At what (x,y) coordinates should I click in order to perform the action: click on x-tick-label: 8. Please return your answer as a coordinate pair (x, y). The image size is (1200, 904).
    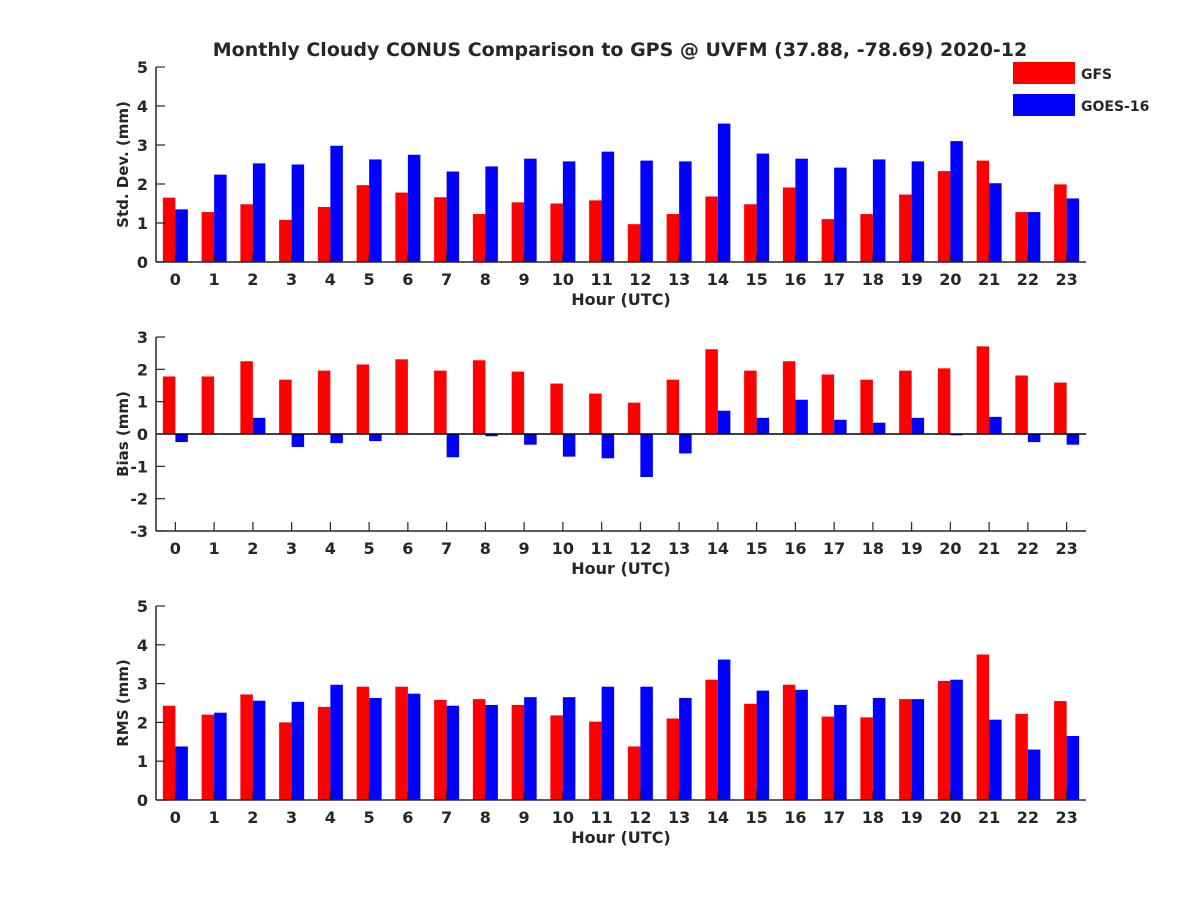
    Looking at the image, I should click on (485, 548).